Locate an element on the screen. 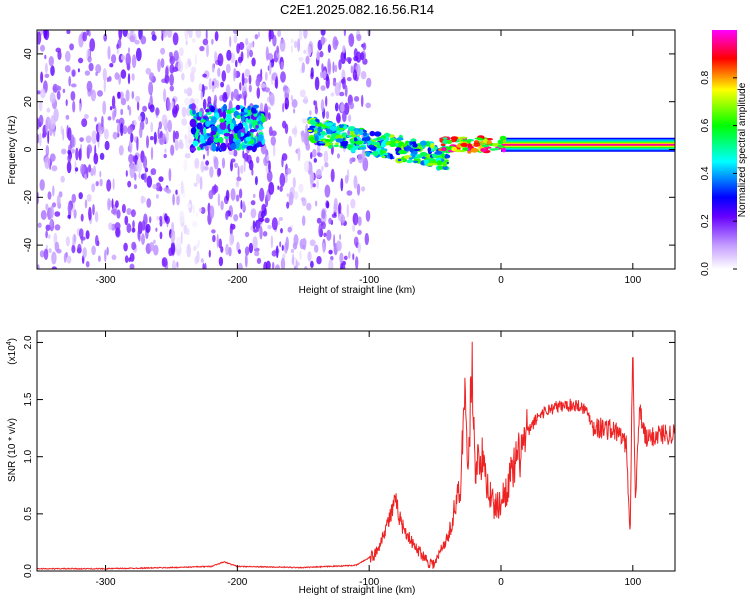 The image size is (750, 600). colorbar-label: Normalized spectral amplitude is located at coordinates (742, 149).